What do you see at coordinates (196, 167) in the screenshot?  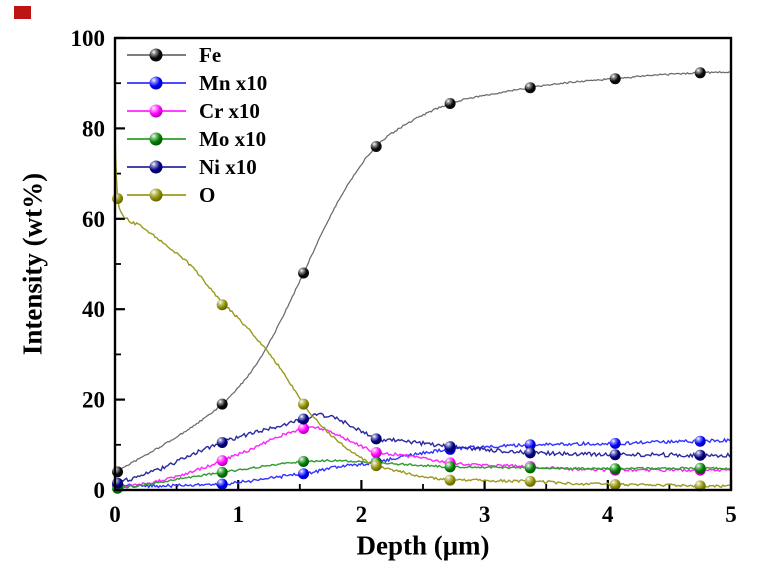 I see `legend-item-ni: Ni x10` at bounding box center [196, 167].